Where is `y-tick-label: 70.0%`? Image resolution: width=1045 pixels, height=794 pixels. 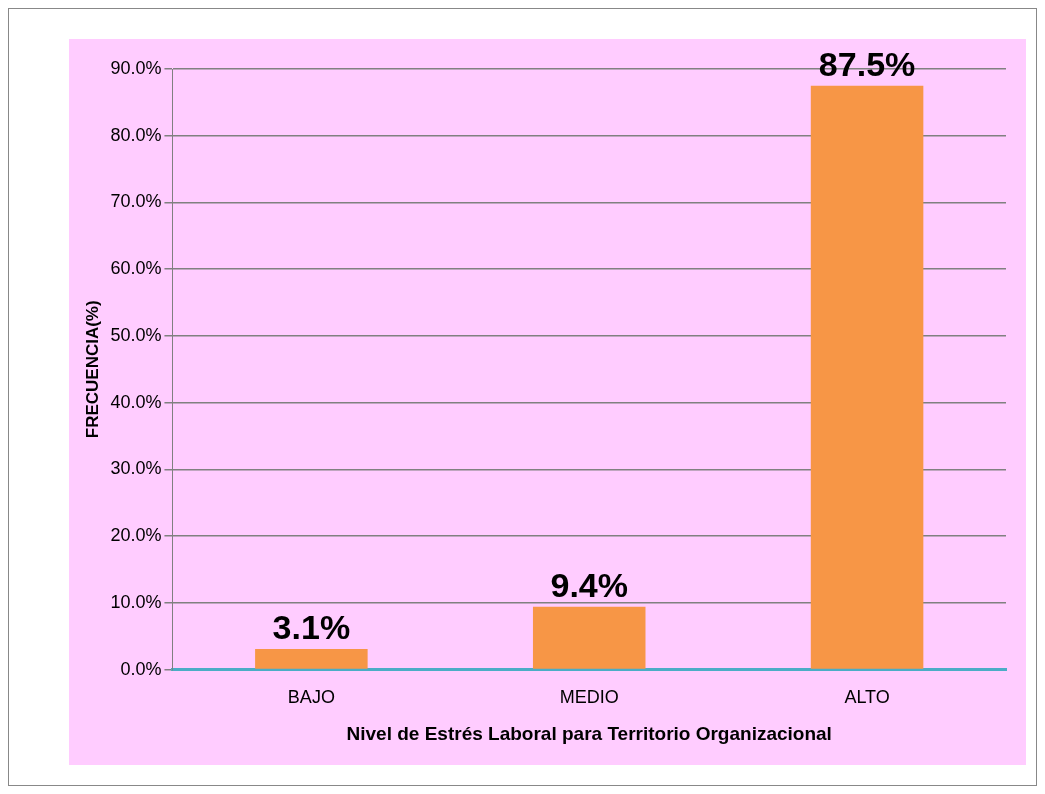 y-tick-label: 70.0% is located at coordinates (136, 201).